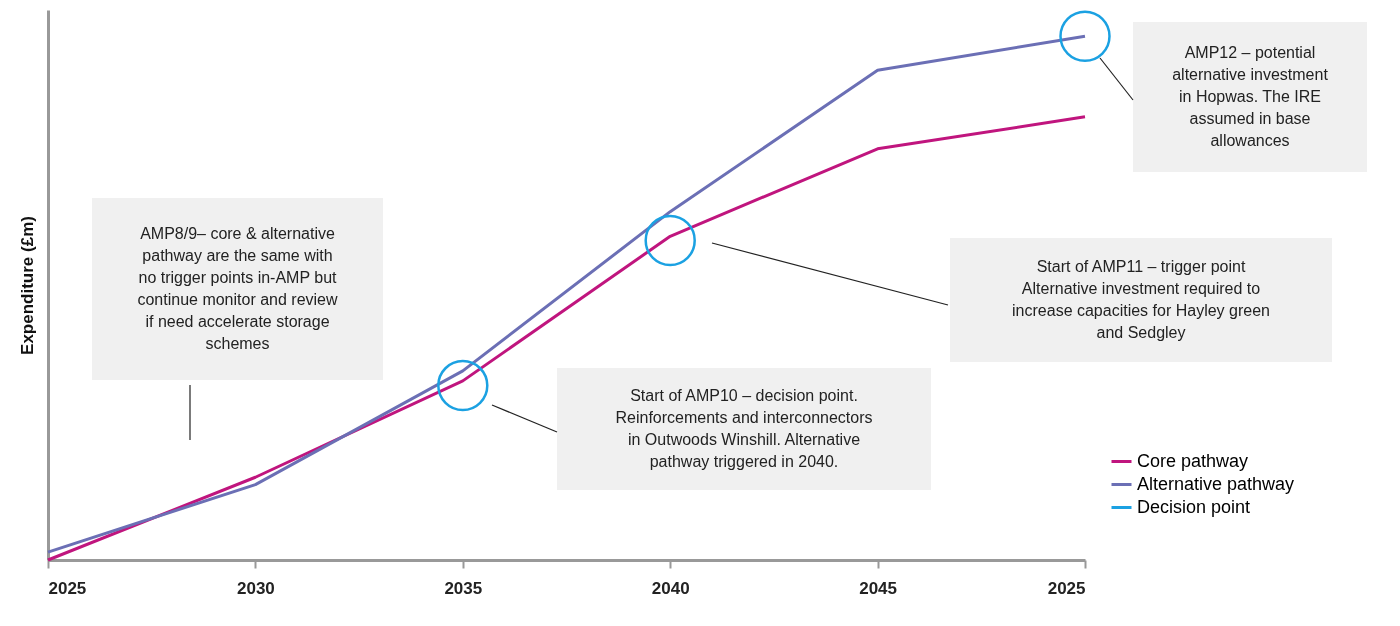 This screenshot has width=1400, height=626. Describe the element at coordinates (255, 588) in the screenshot. I see `x-tick-label: 2030` at that location.